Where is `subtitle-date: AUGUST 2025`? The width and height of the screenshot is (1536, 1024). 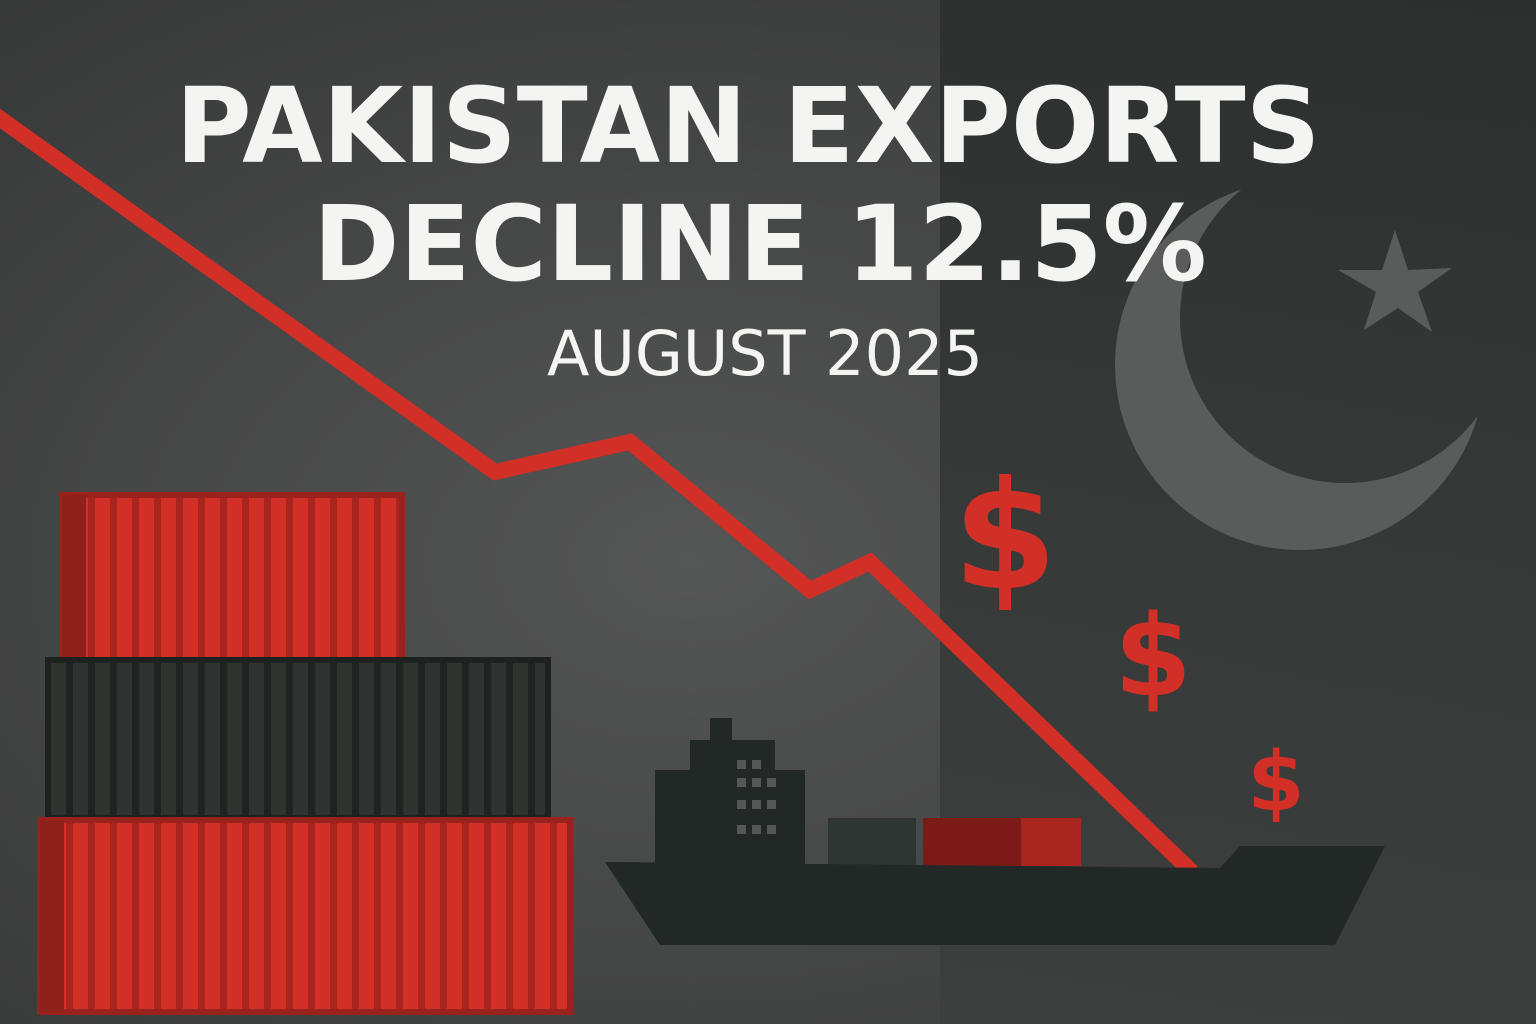 subtitle-date: AUGUST 2025 is located at coordinates (765, 353).